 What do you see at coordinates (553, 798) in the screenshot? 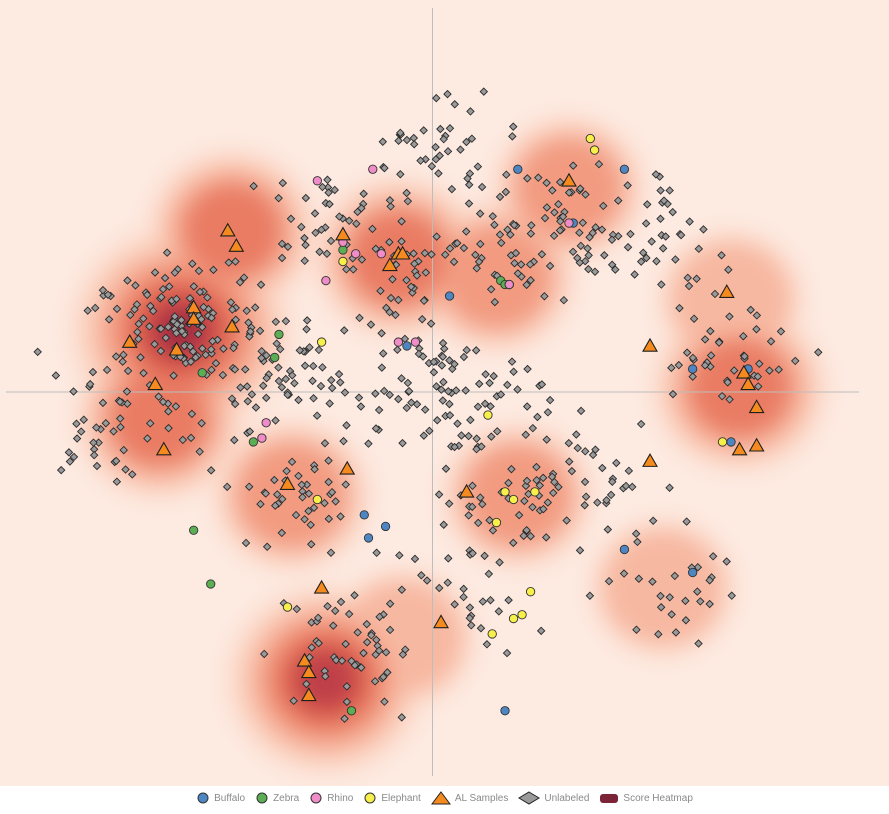
I see `legend-item-unlabeled: Unlabeled` at bounding box center [553, 798].